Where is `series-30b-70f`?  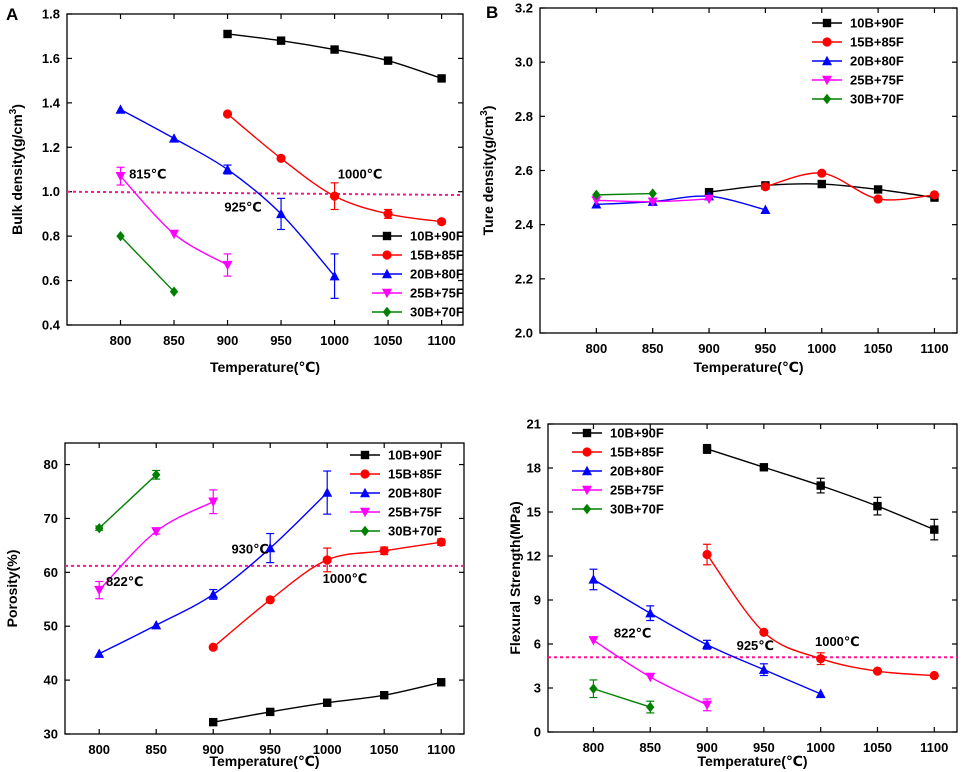
series-30b-70f is located at coordinates (622, 696).